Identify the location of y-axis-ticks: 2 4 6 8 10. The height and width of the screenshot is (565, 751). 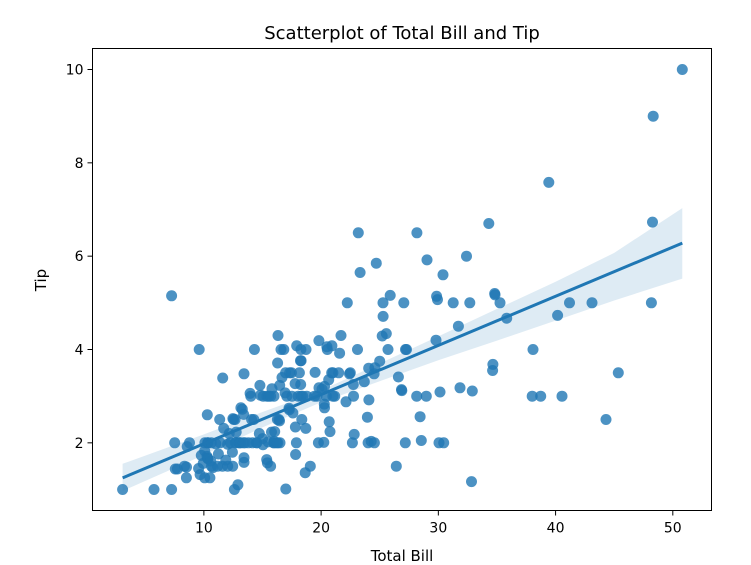
(79, 257).